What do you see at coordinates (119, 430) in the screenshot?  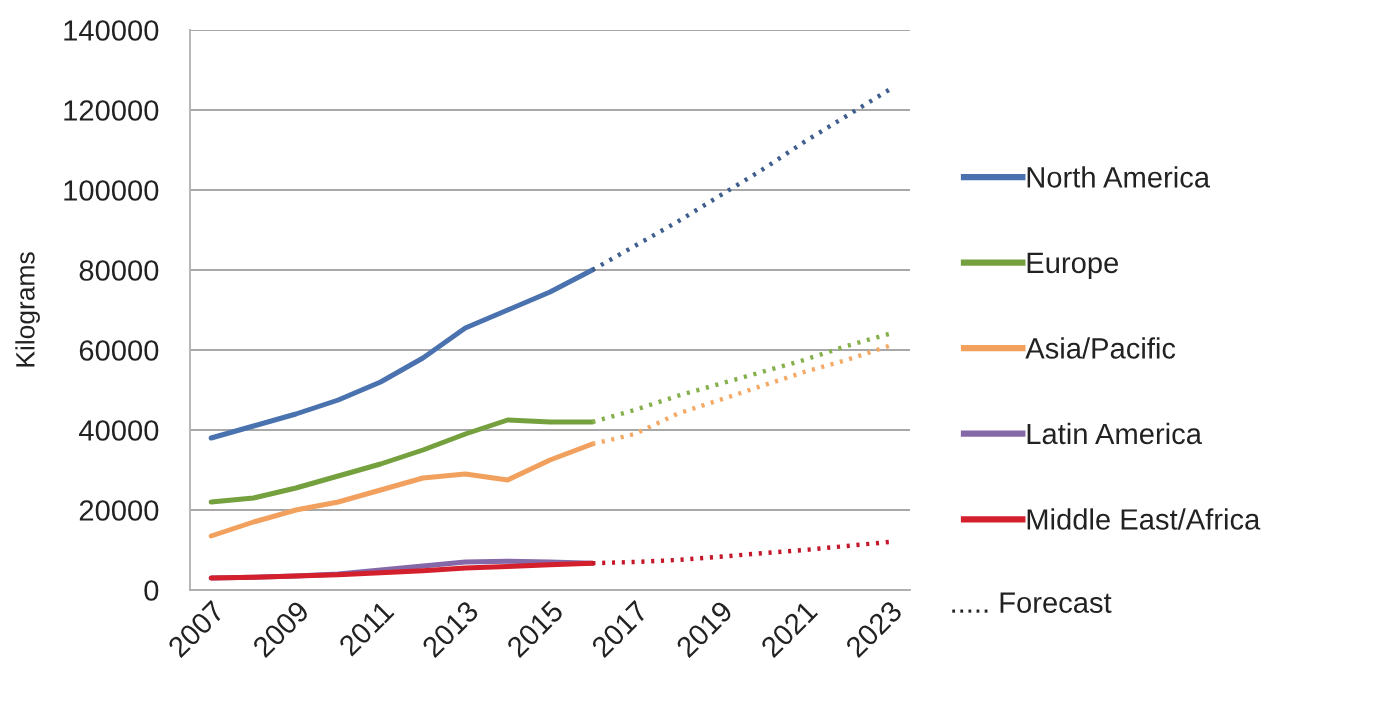 I see `y-tick-label: 40000` at bounding box center [119, 430].